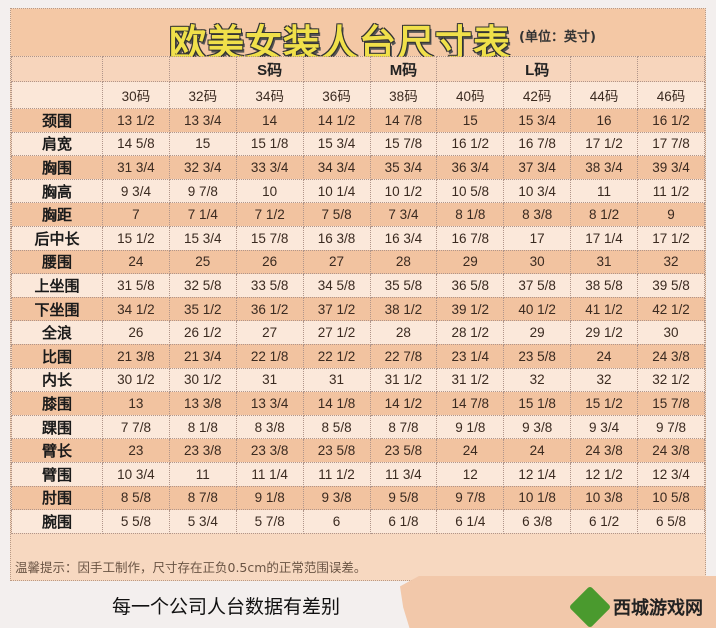 This screenshot has height=628, width=716. Describe the element at coordinates (537, 285) in the screenshot. I see `measurement-cell: 37 5/8` at that location.